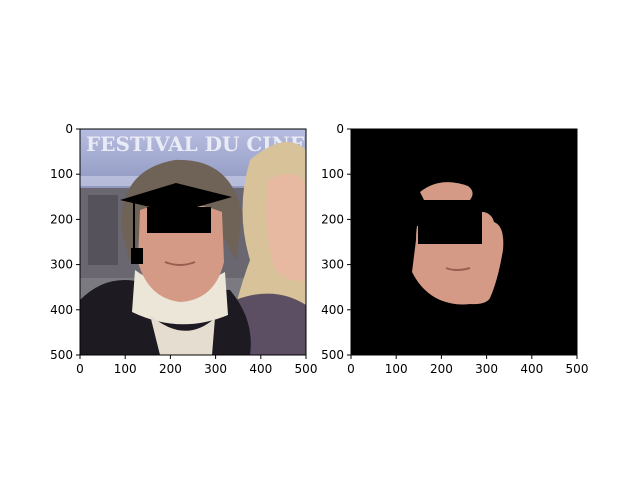  Describe the element at coordinates (441, 369) in the screenshot. I see `right-x-tick-label: 200` at that location.